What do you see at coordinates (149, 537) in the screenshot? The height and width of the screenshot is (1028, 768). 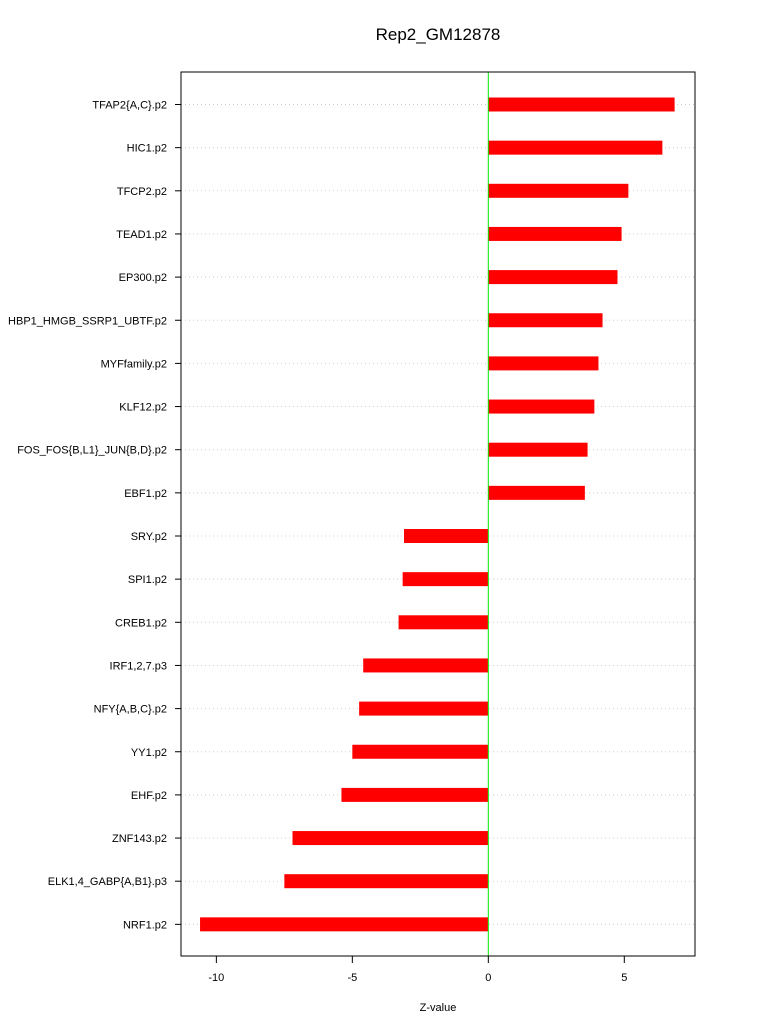 I see `category-label: SRY.p2` at bounding box center [149, 537].